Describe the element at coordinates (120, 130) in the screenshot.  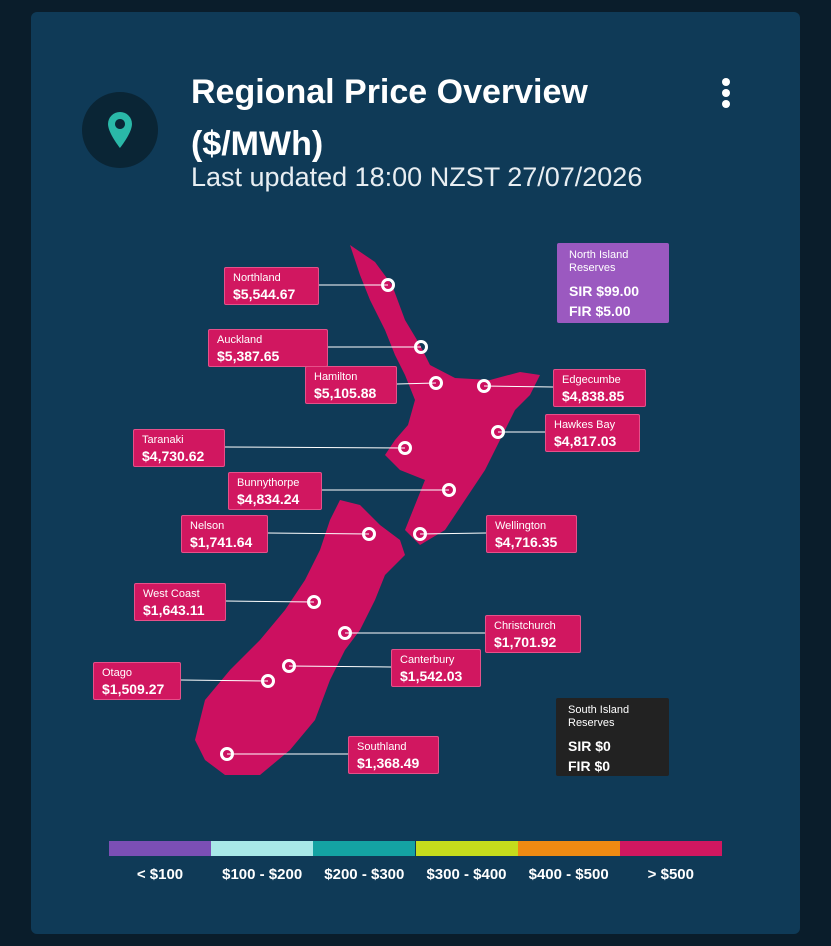
I see `location-pin` at that location.